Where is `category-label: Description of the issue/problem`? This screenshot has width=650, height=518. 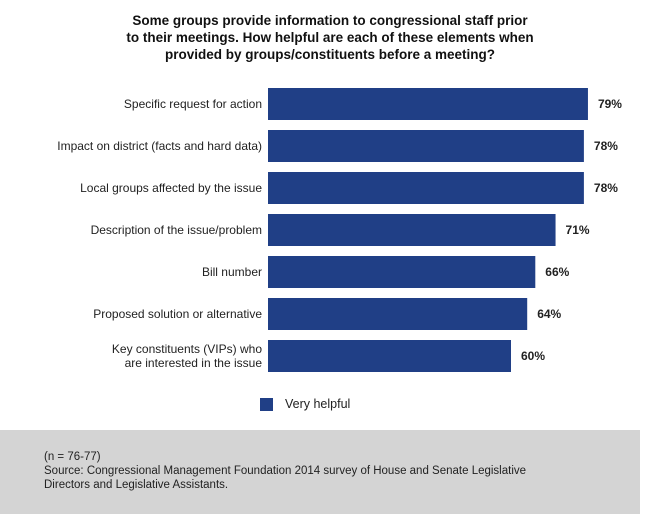 category-label: Description of the issue/problem is located at coordinates (176, 230).